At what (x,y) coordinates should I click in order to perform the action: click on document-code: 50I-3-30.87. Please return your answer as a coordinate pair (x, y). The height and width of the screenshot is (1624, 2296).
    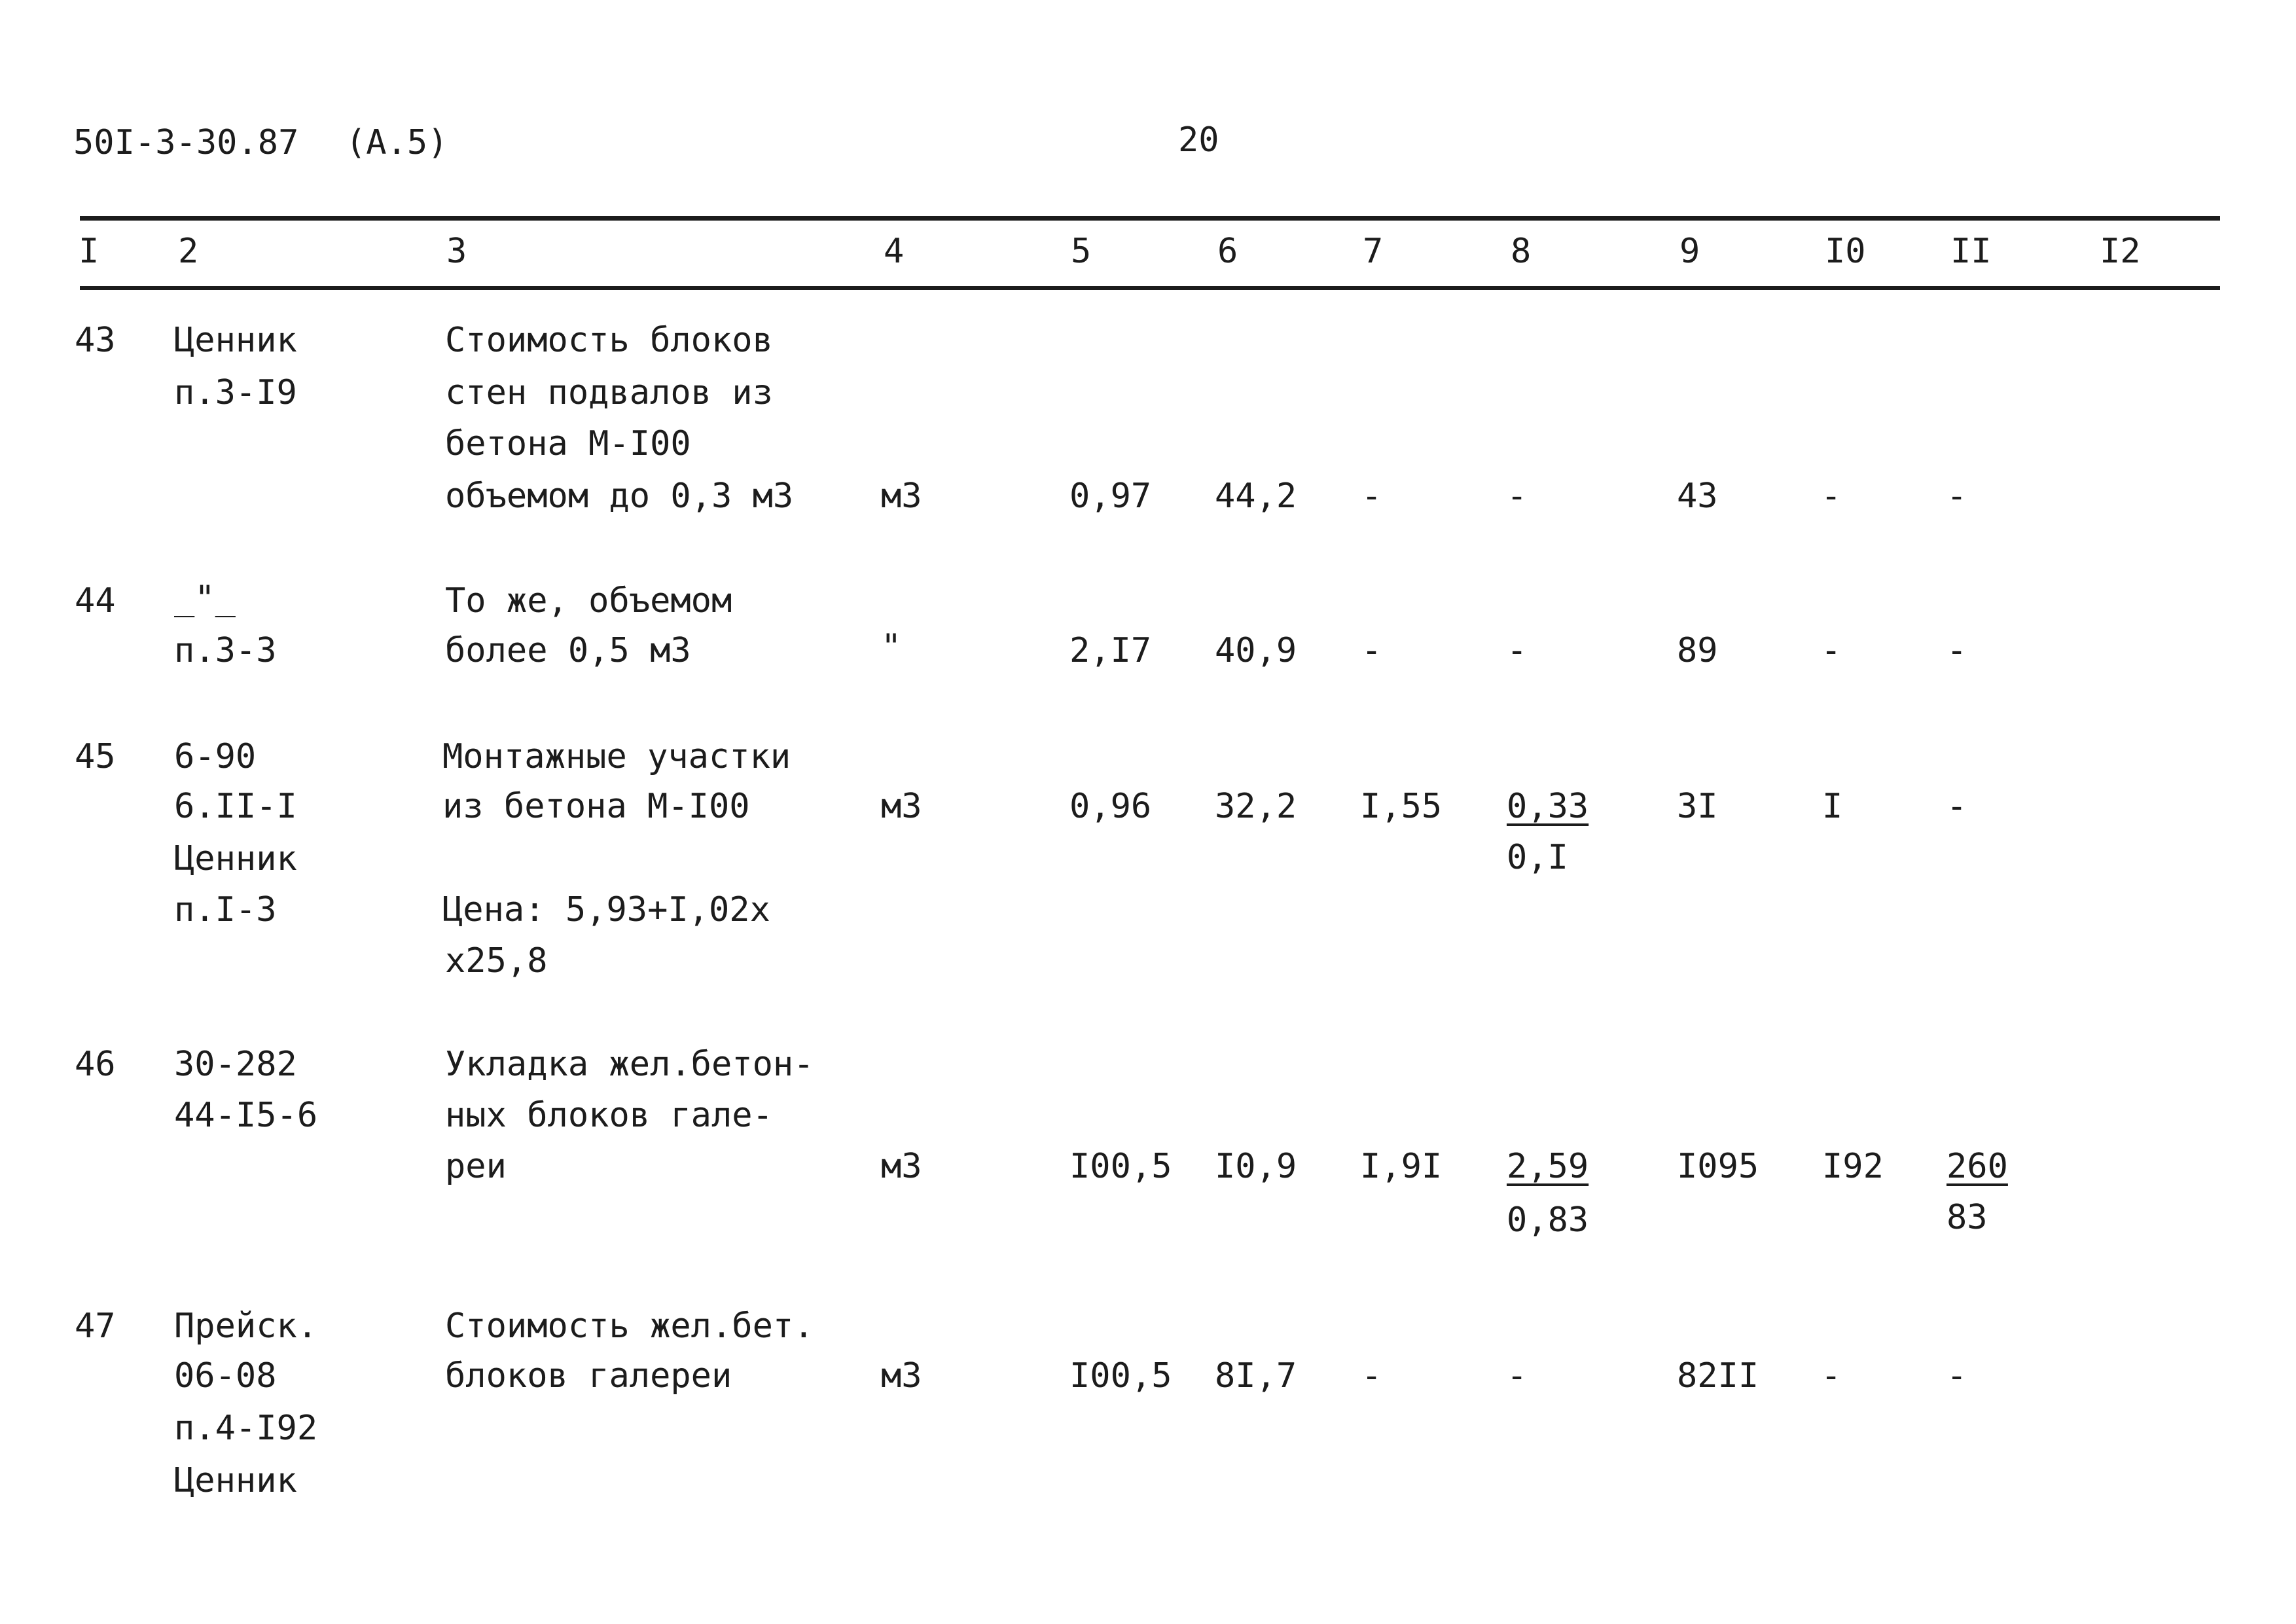
    Looking at the image, I should click on (186, 142).